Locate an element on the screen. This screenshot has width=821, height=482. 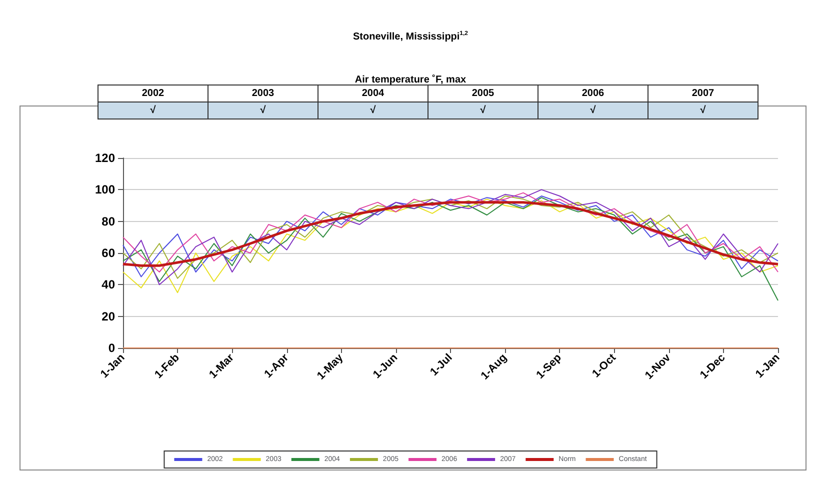
y-tick-label: 0 is located at coordinates (112, 348).